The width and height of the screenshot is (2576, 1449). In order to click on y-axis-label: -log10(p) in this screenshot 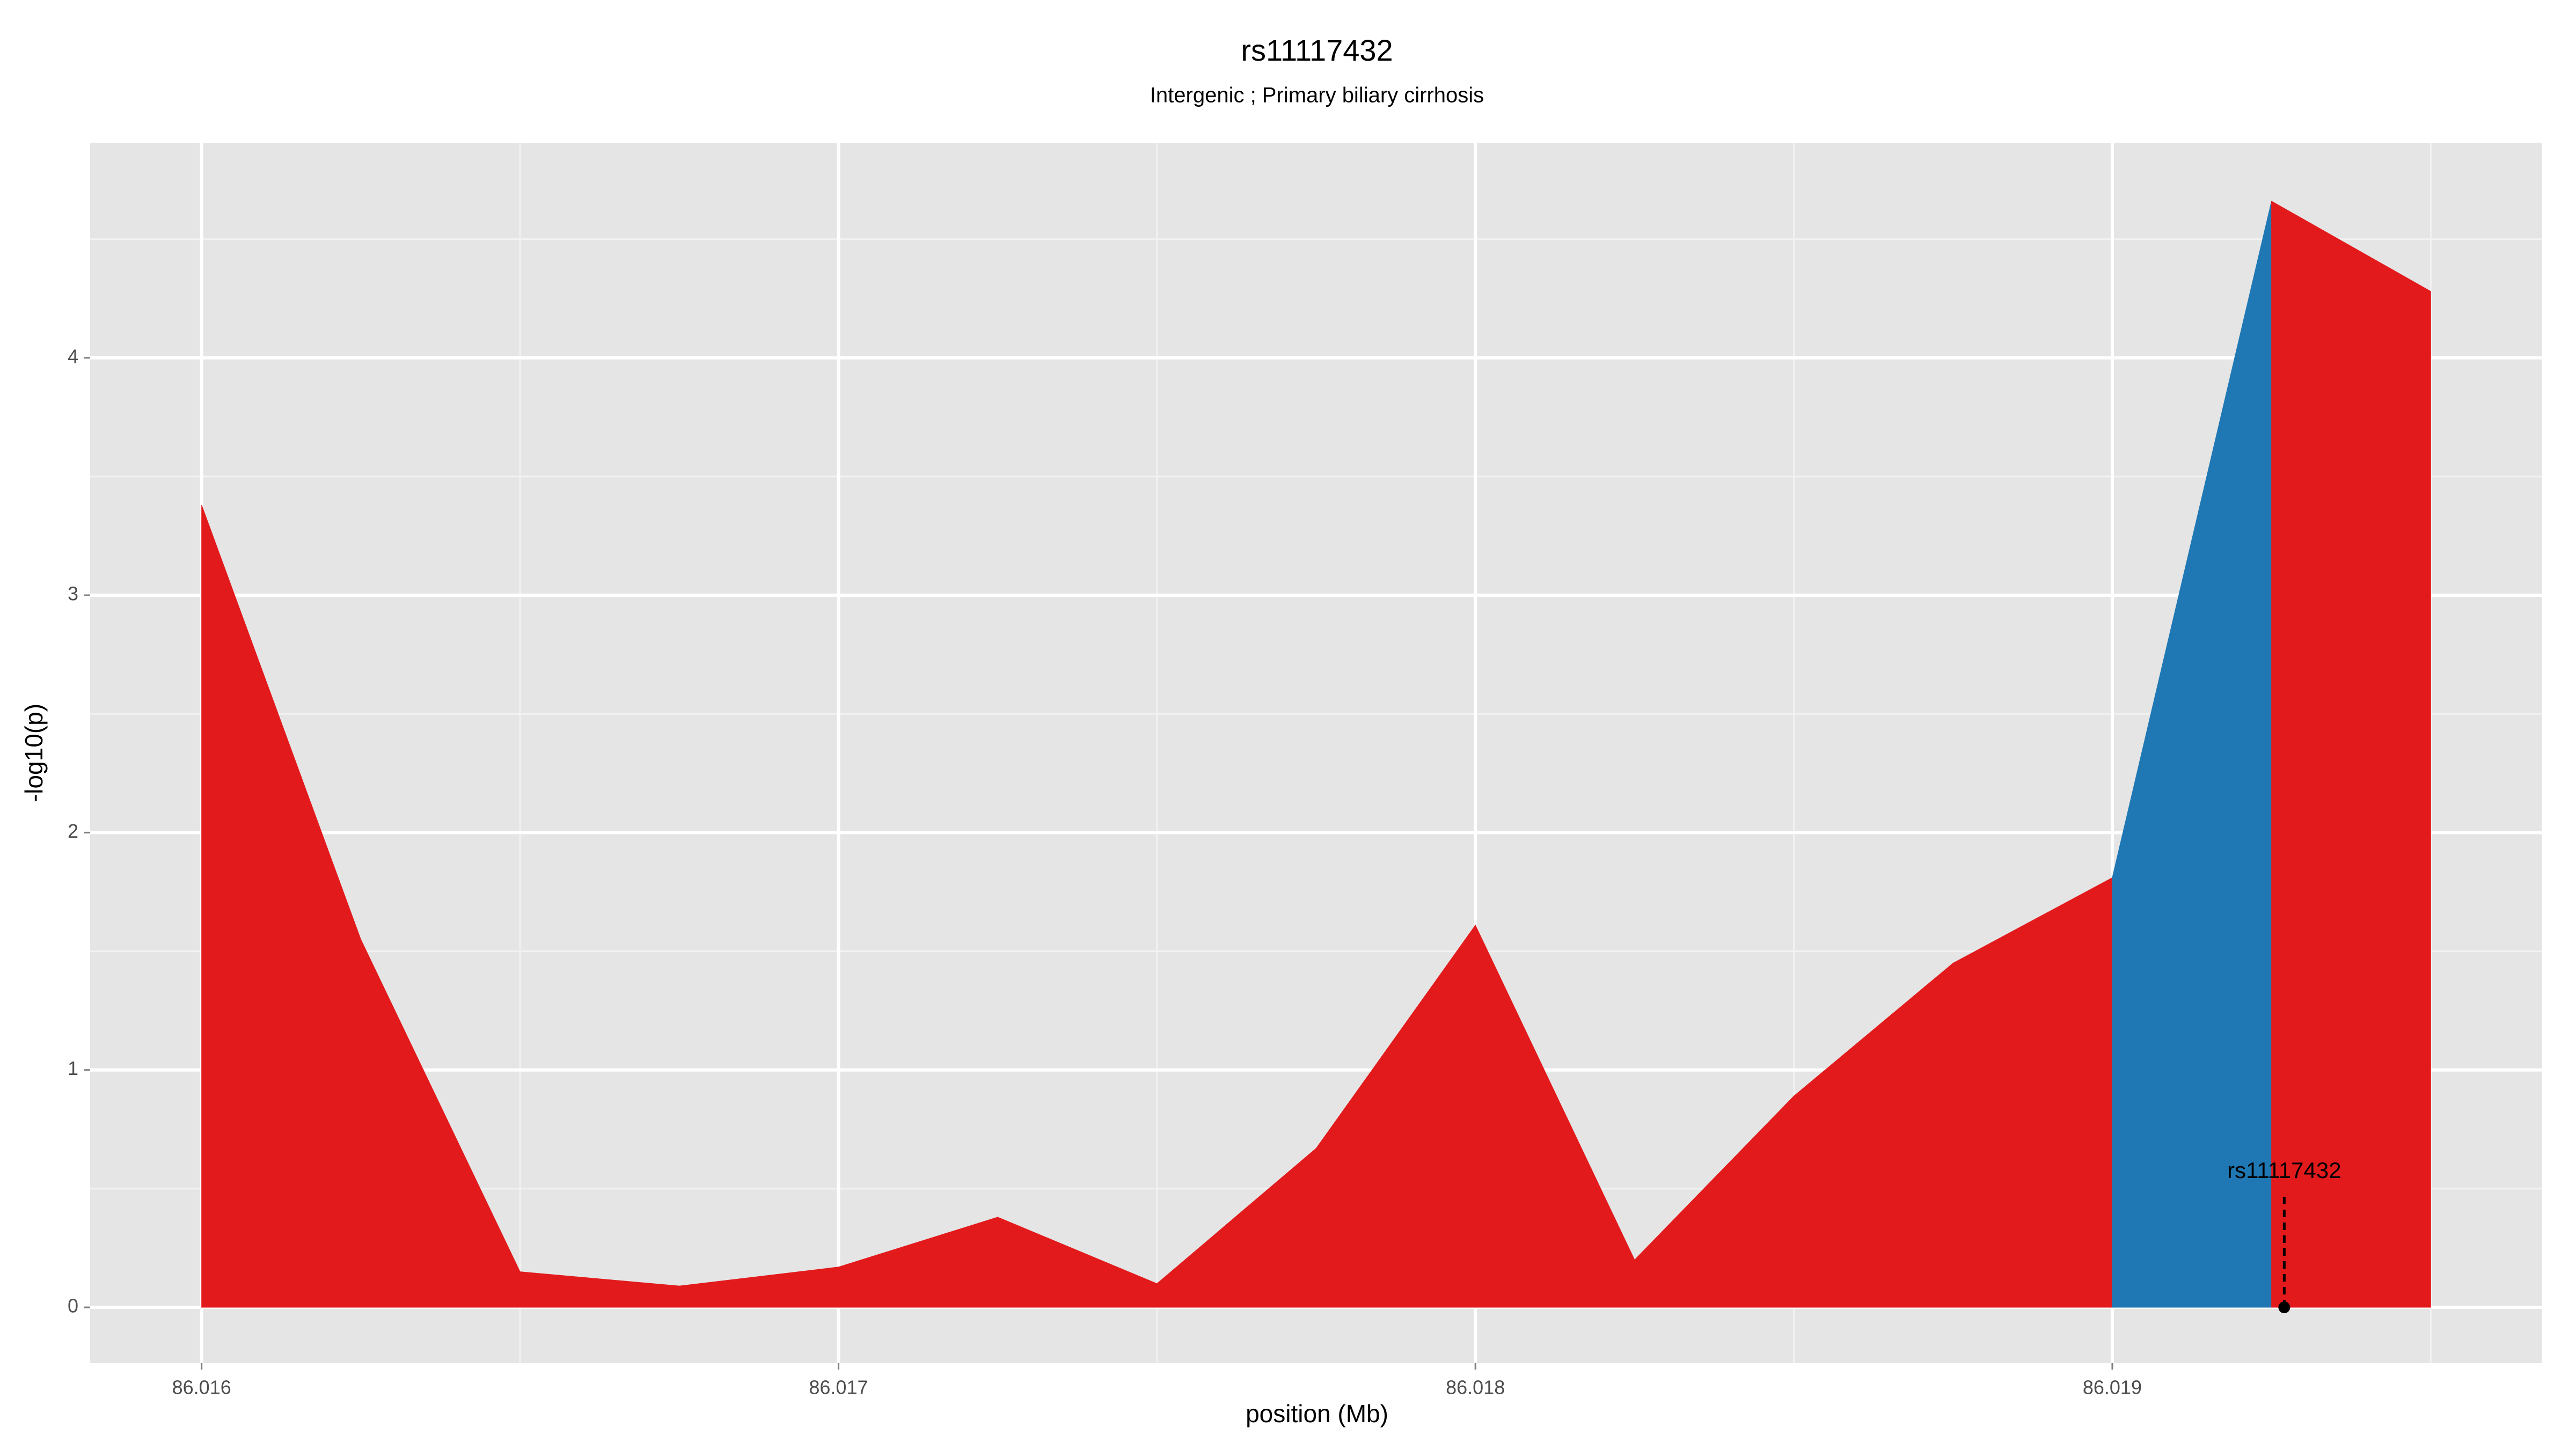, I will do `click(34, 753)`.